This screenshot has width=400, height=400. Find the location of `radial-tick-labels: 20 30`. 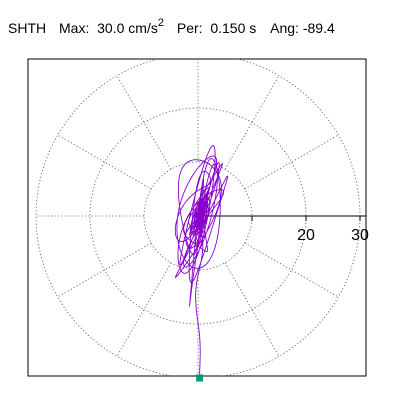

radial-tick-labels: 20 30 is located at coordinates (333, 235).